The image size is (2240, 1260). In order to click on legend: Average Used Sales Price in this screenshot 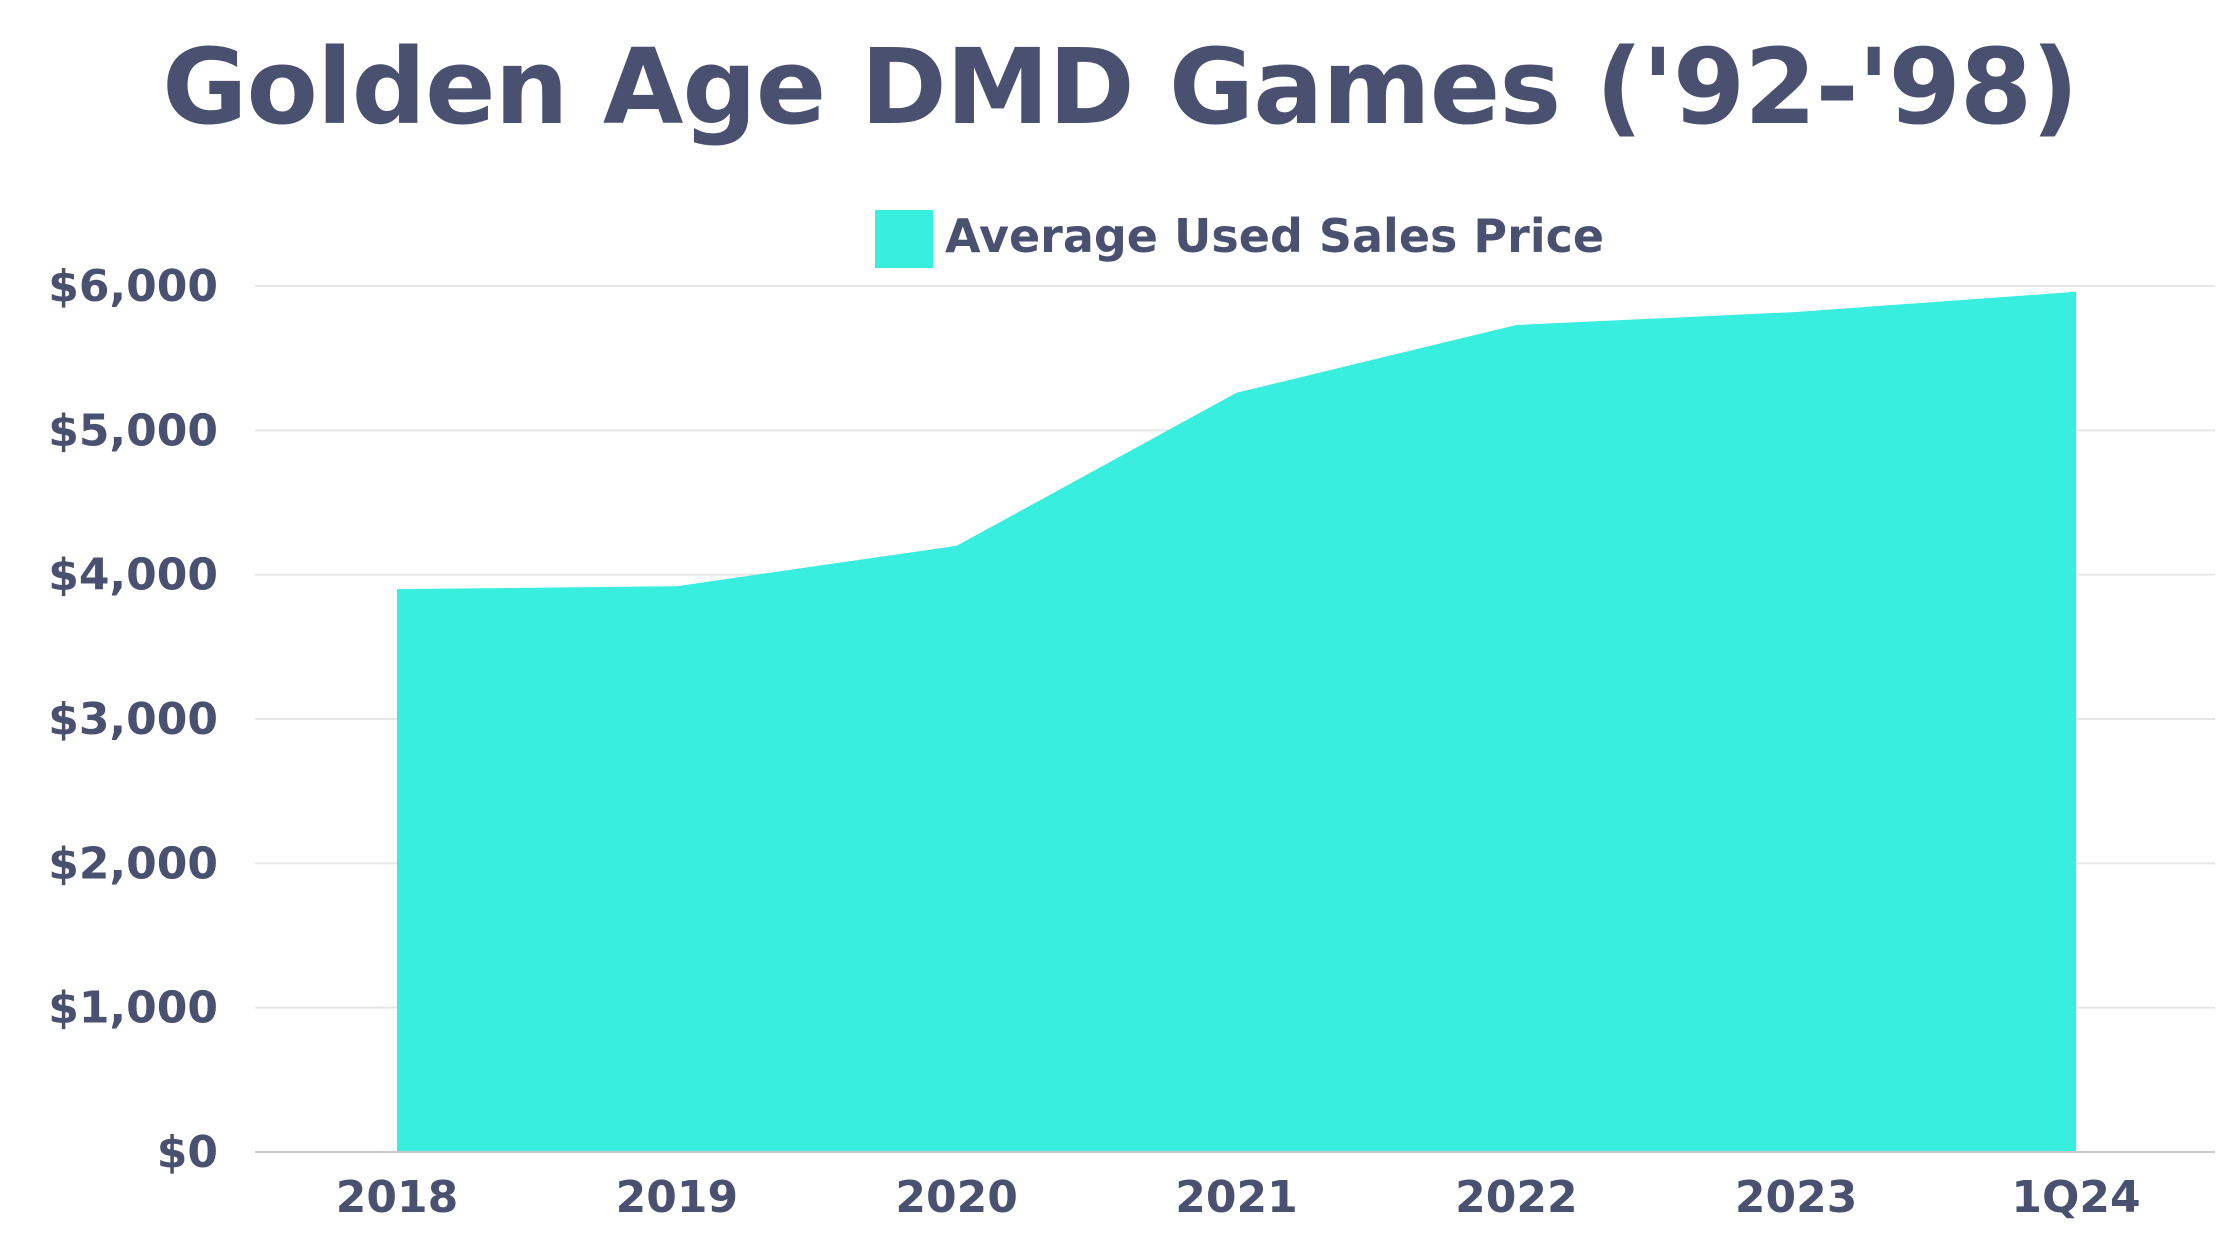, I will do `click(1239, 238)`.